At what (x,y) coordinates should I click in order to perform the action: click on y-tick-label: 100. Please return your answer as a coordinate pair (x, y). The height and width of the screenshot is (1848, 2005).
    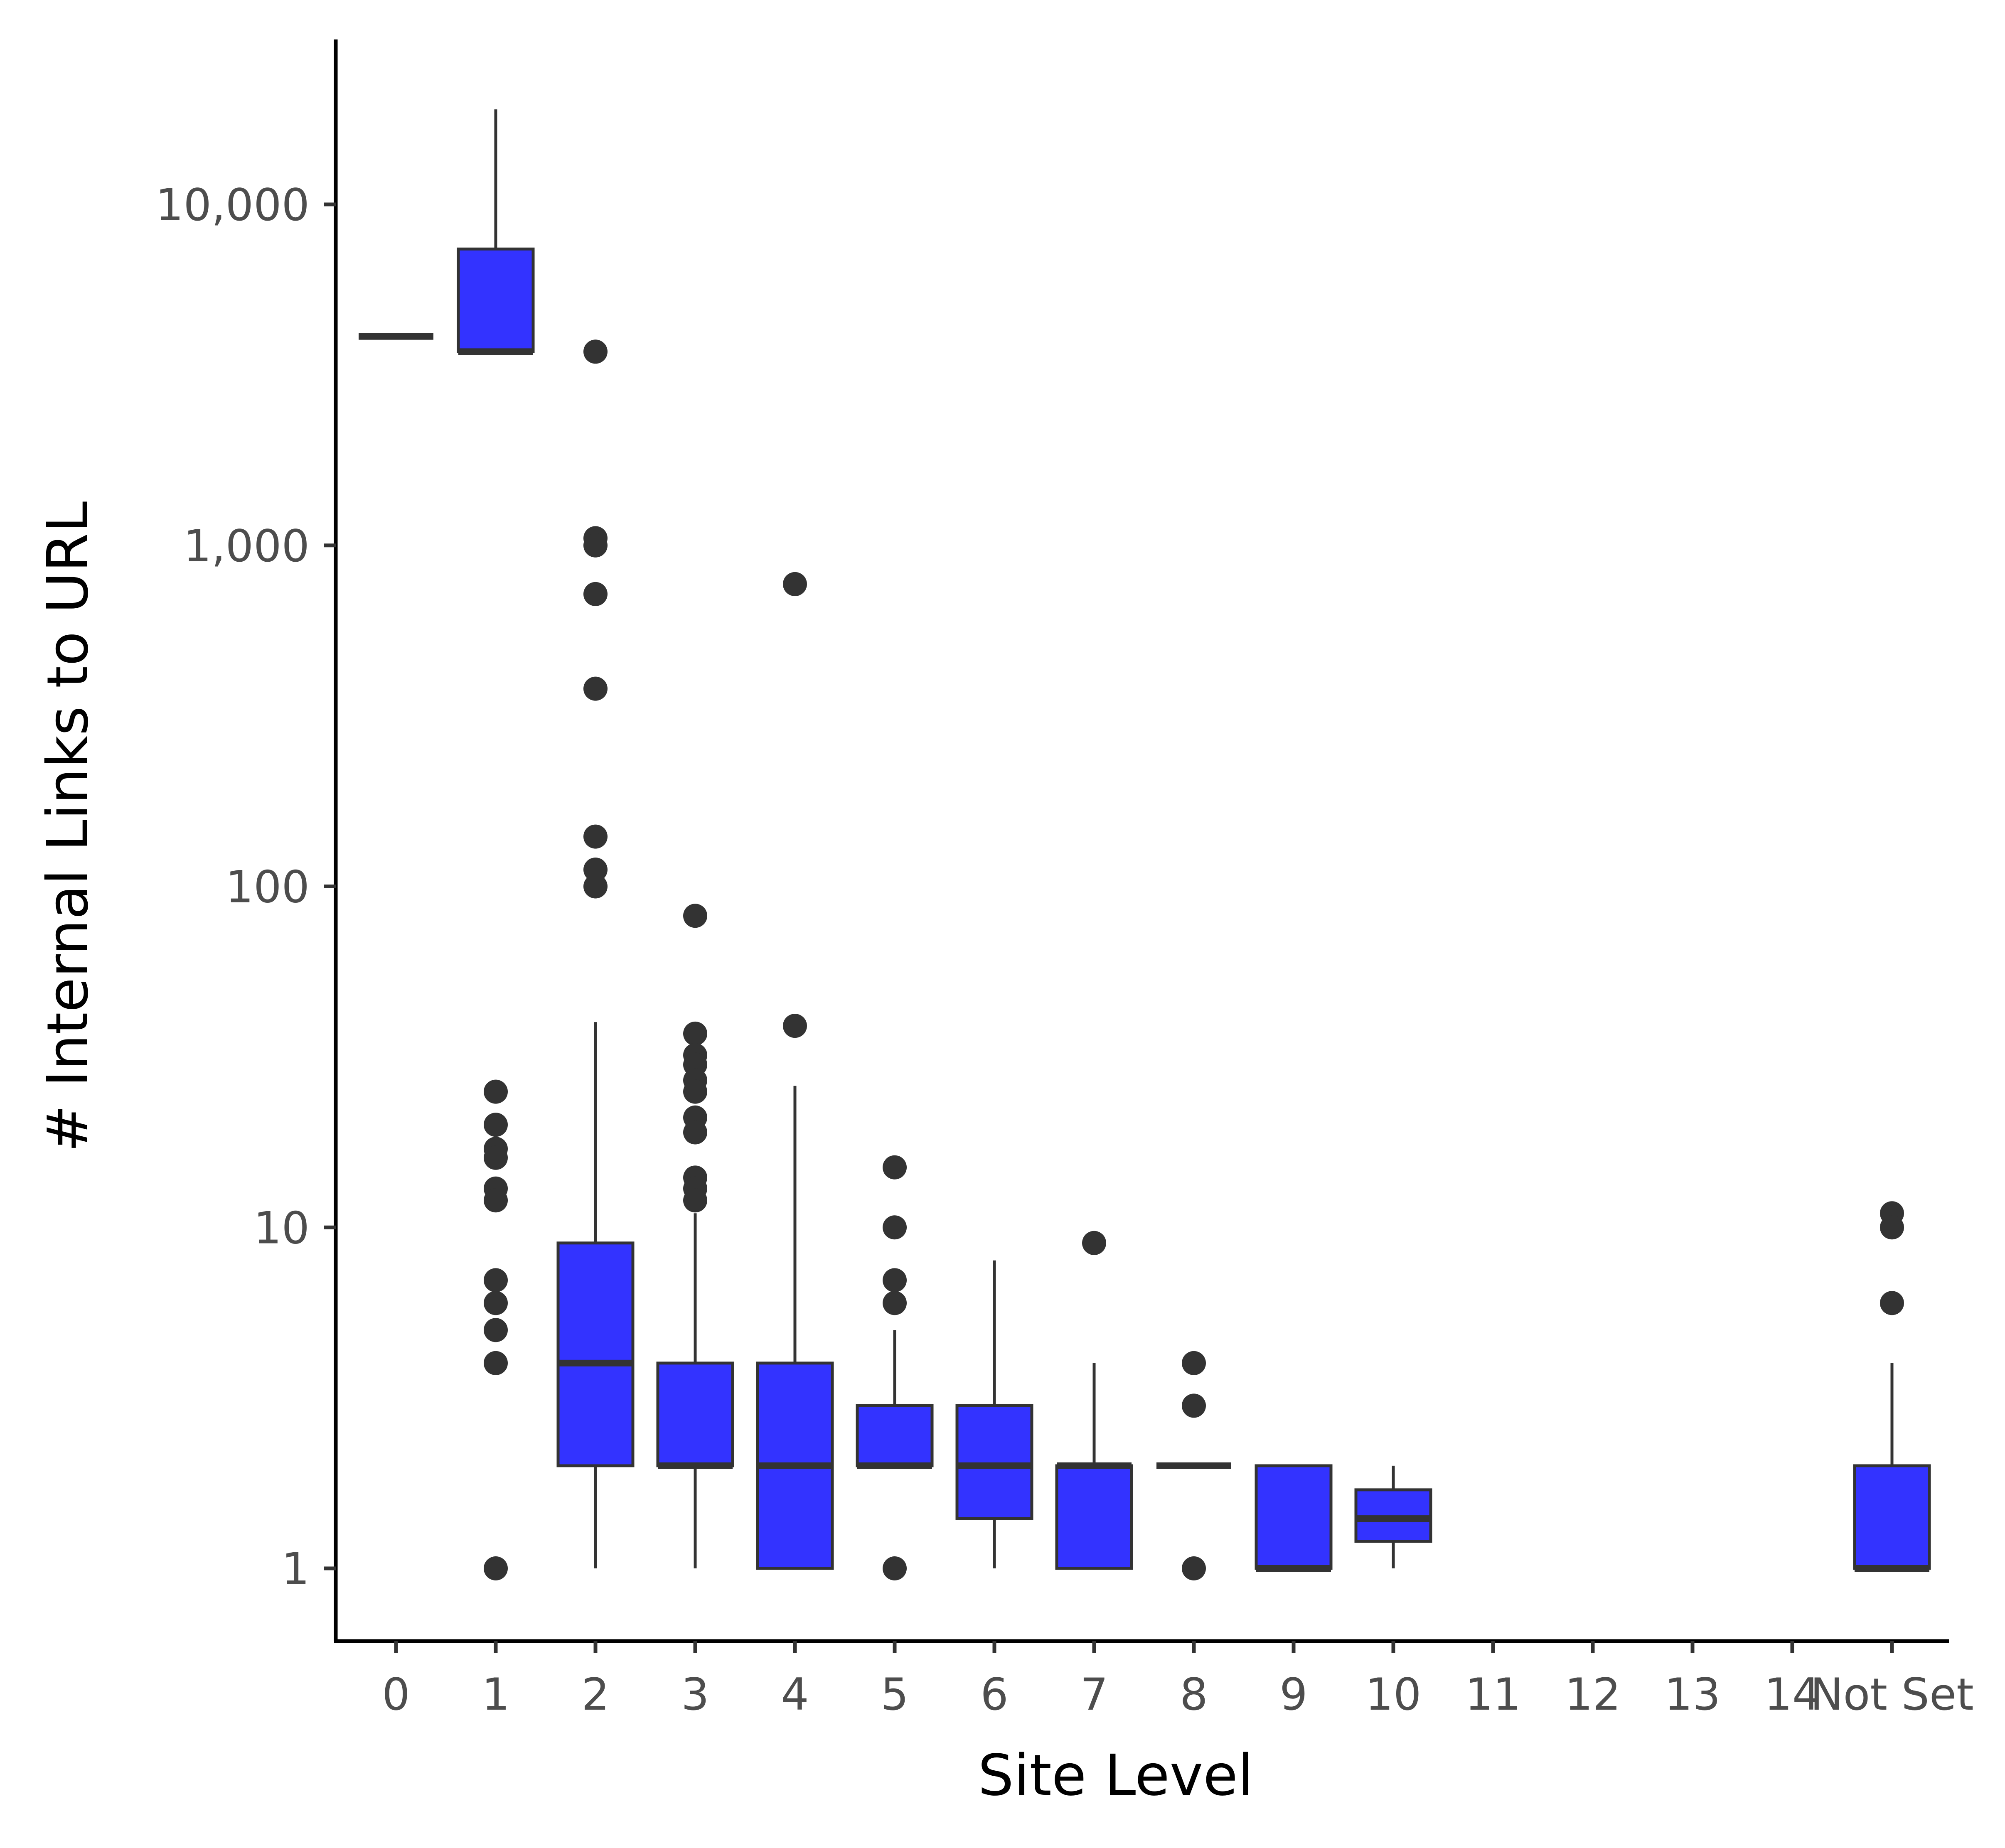
    Looking at the image, I should click on (268, 888).